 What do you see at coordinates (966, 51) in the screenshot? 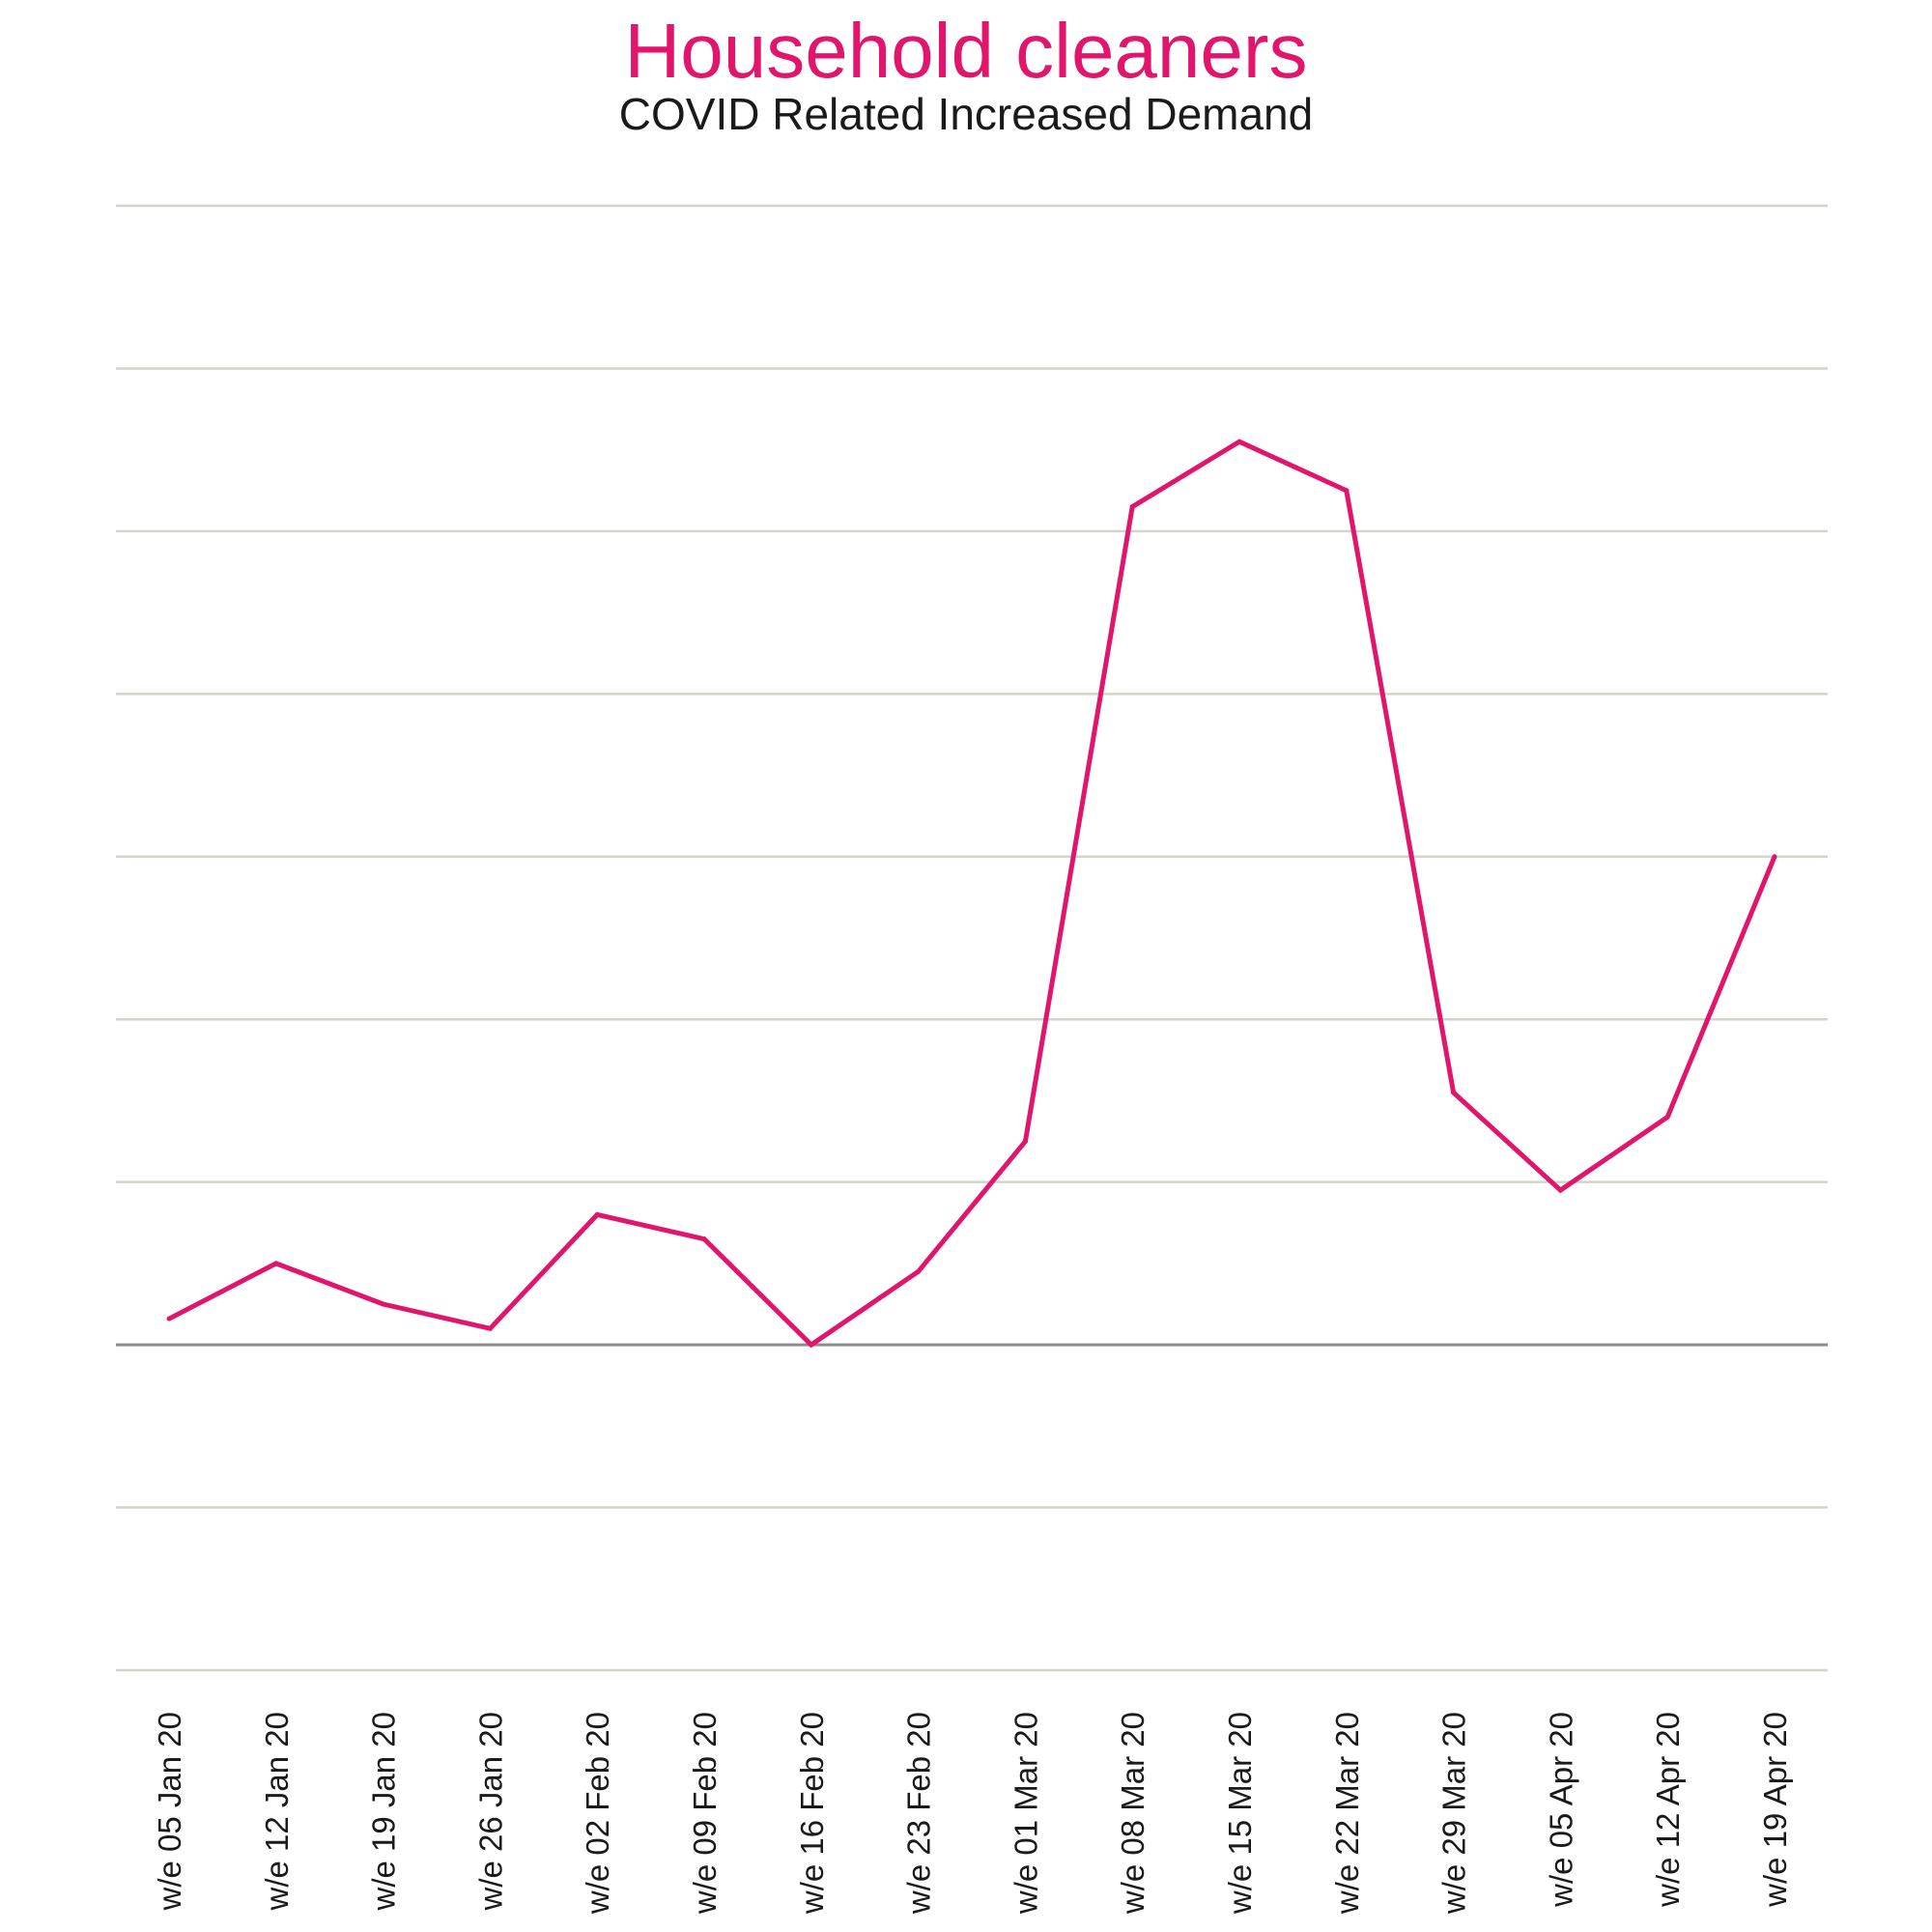
I see `chart-title: Household cleaners` at bounding box center [966, 51].